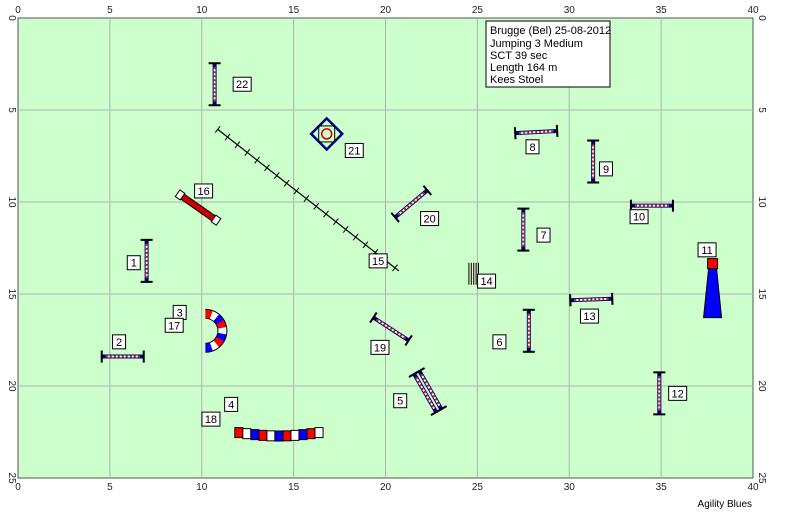  Describe the element at coordinates (713, 288) in the screenshot. I see `obstacle-11-chute` at that location.